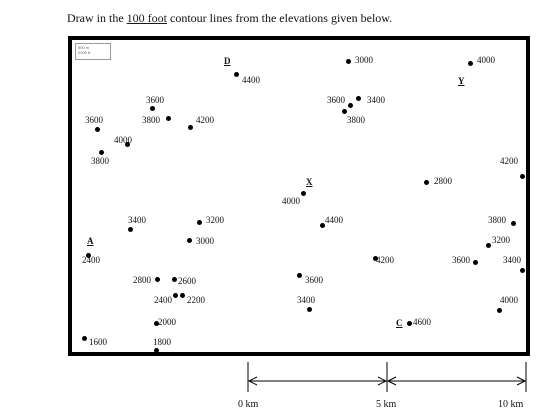 The width and height of the screenshot is (544, 414). What do you see at coordinates (399, 323) in the screenshot?
I see `landmark-c: C` at bounding box center [399, 323].